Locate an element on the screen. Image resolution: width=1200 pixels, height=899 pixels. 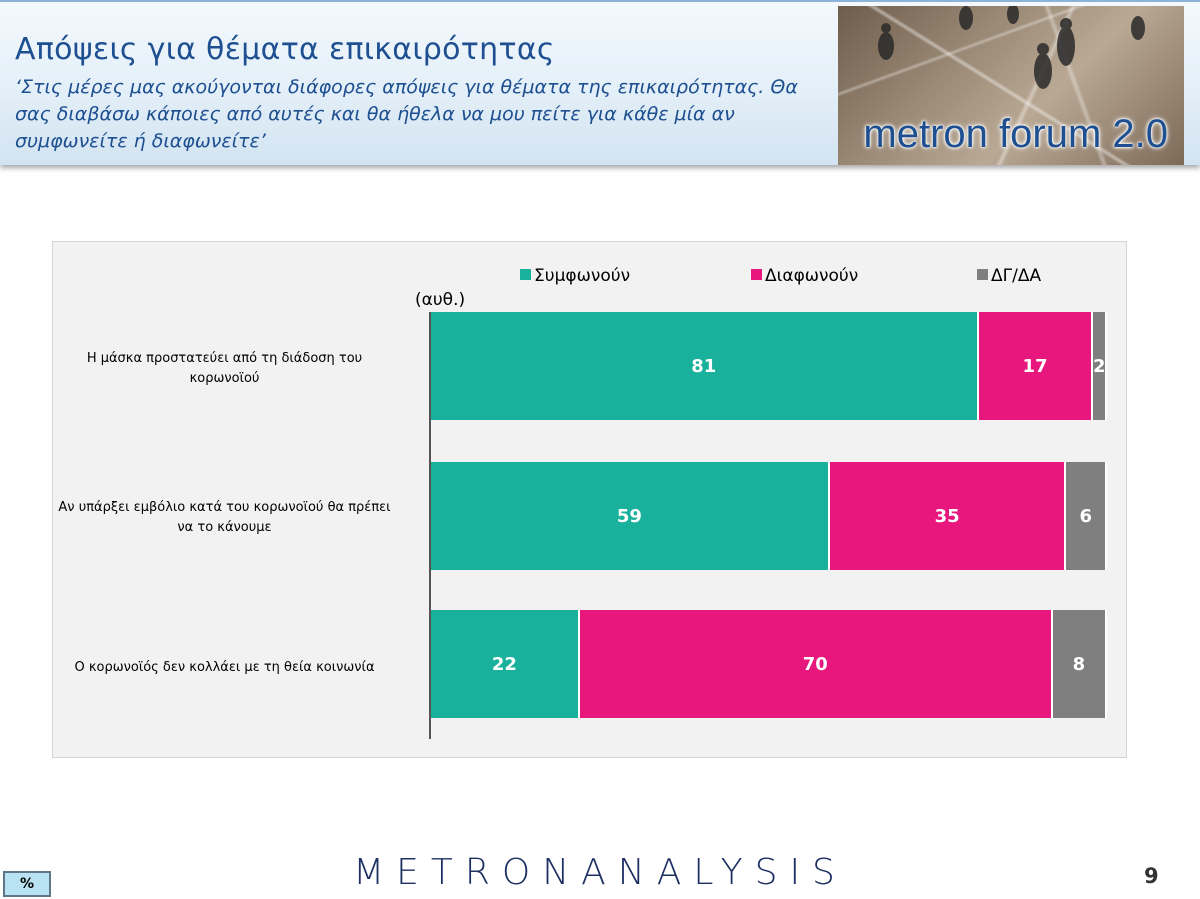
legend-label-dk-na: ΔΓ/ΔΑ is located at coordinates (1016, 276).